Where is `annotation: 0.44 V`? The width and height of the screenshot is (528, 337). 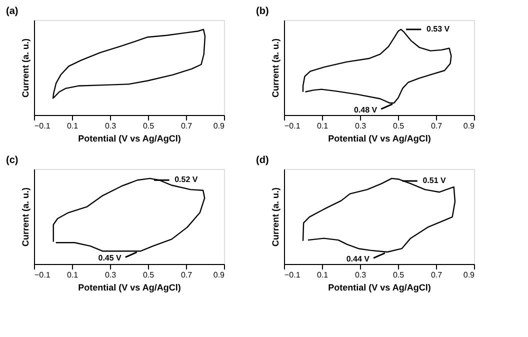 annotation: 0.44 V is located at coordinates (358, 259).